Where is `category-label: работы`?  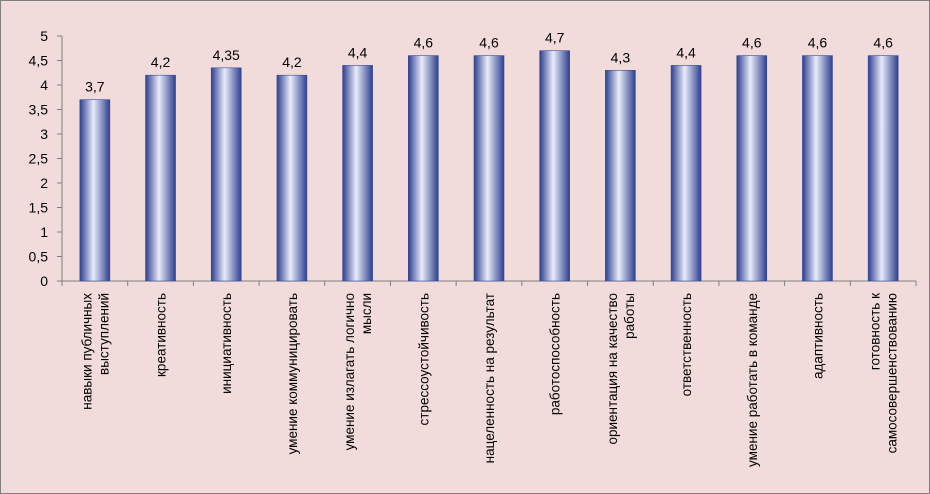
category-label: работы is located at coordinates (629, 316).